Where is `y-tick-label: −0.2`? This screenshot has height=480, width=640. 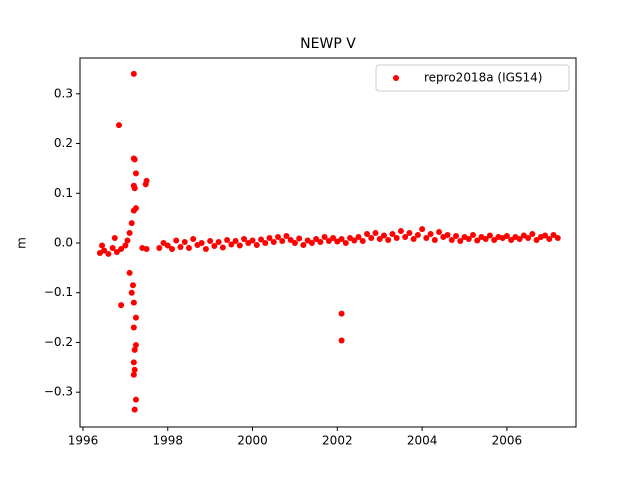
y-tick-label: −0.2 is located at coordinates (58, 342).